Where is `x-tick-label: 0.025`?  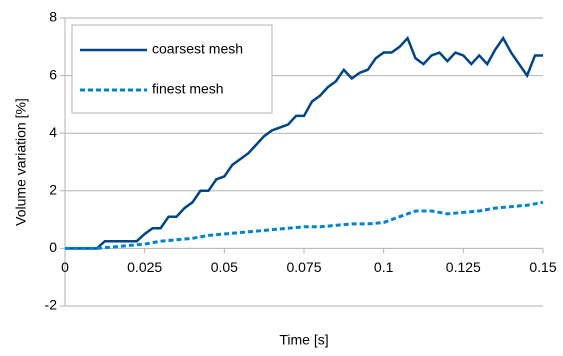
x-tick-label: 0.025 is located at coordinates (144, 267).